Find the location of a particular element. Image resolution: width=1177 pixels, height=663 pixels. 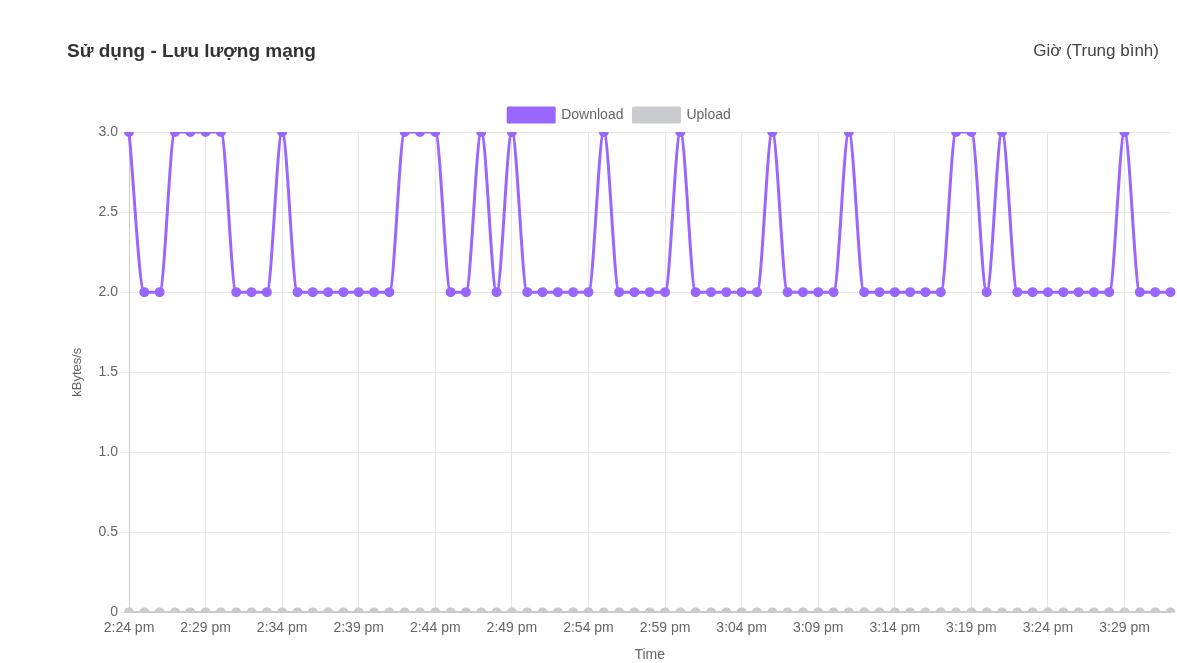

x-tick-label: 3:29 pm is located at coordinates (1124, 626).